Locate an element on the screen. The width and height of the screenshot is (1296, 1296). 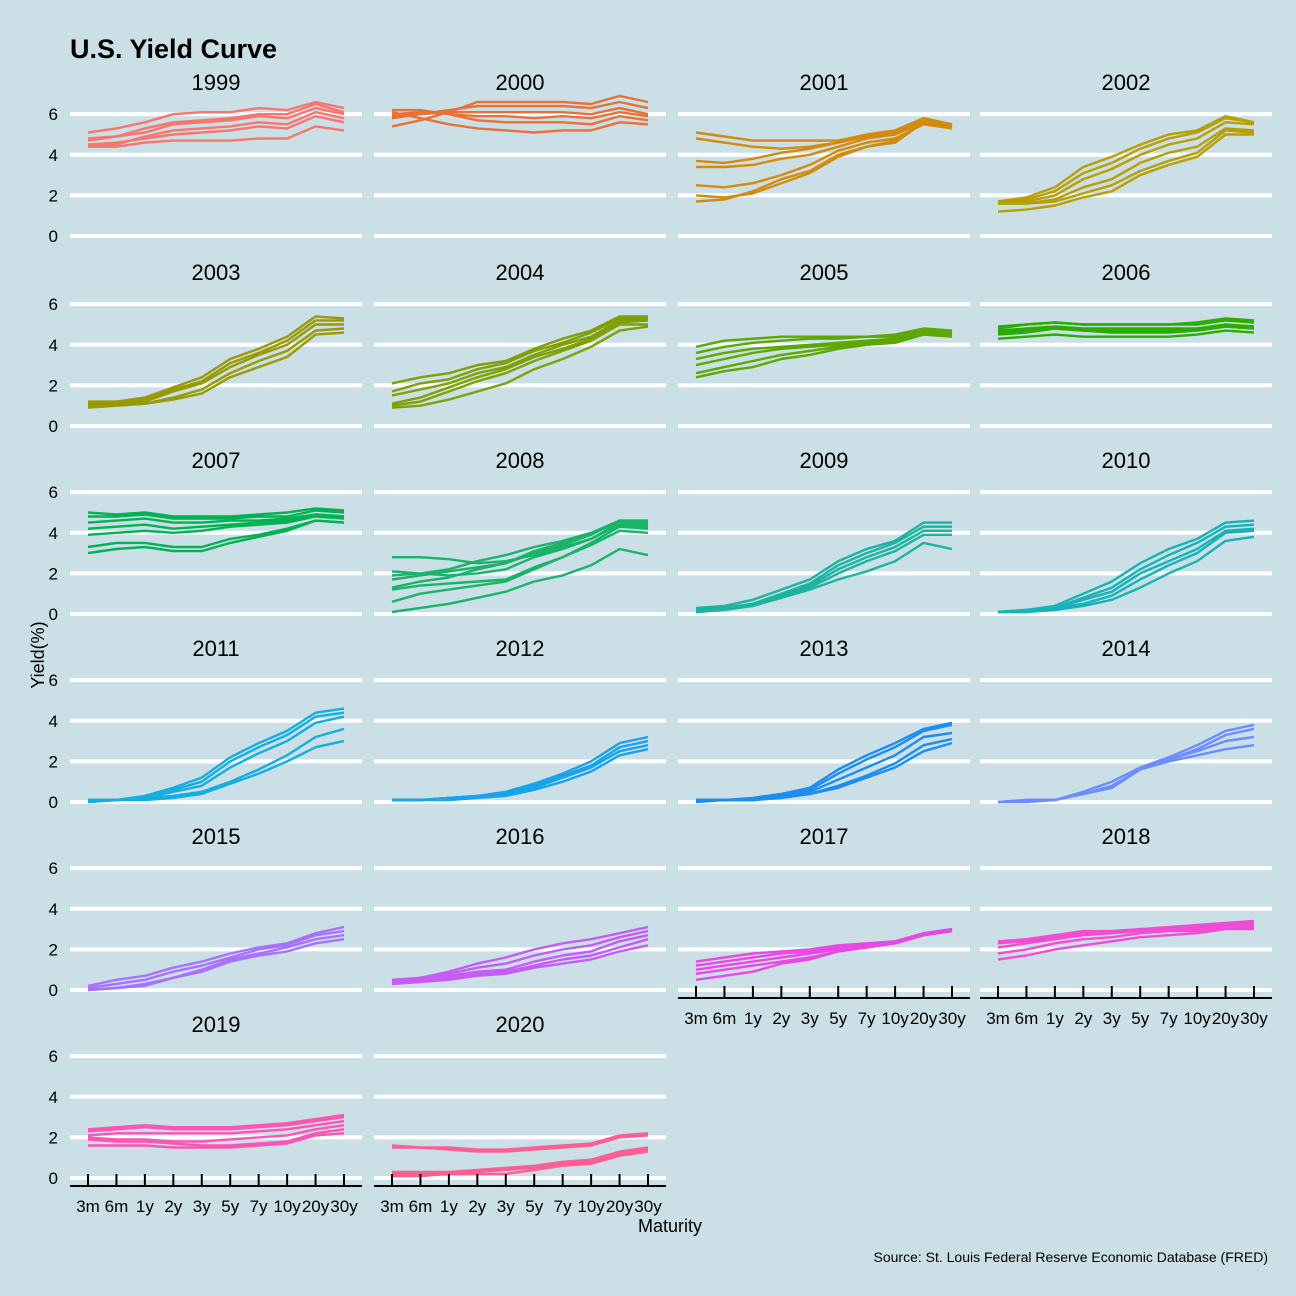
facet-2010: 2010 is located at coordinates (1126, 532).